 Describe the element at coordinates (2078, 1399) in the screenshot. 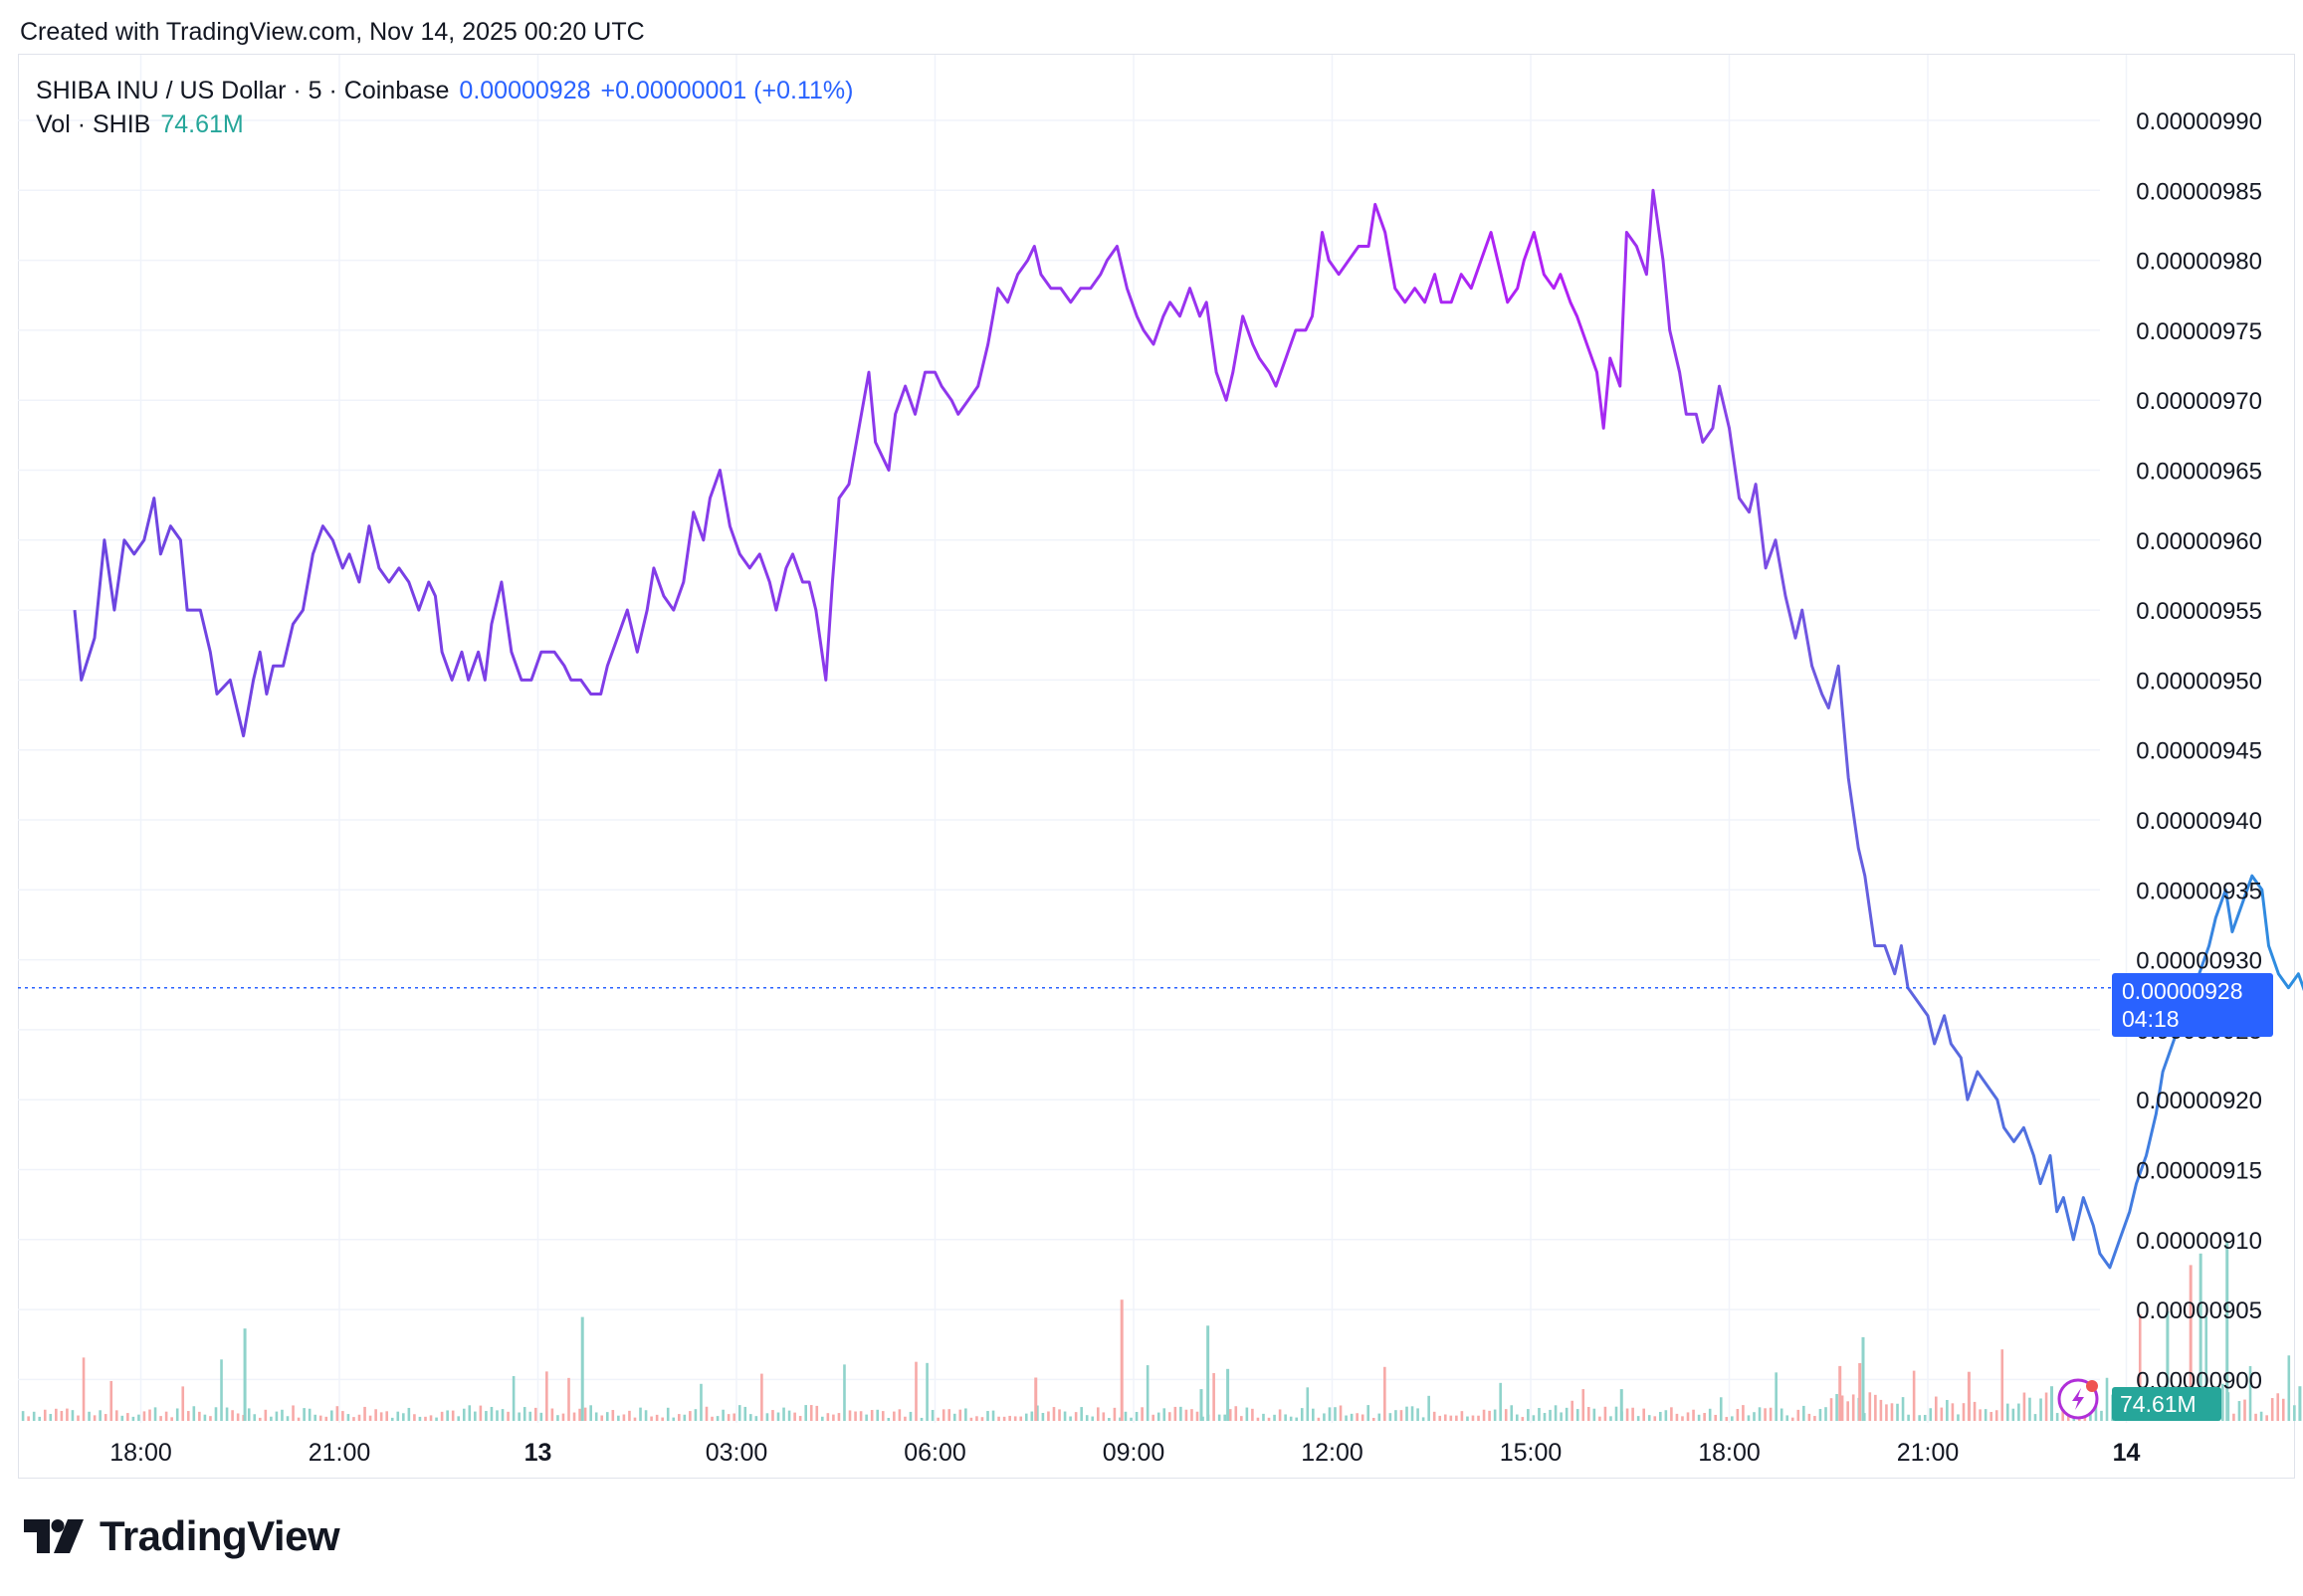

I see `lightning-alert-icon` at that location.